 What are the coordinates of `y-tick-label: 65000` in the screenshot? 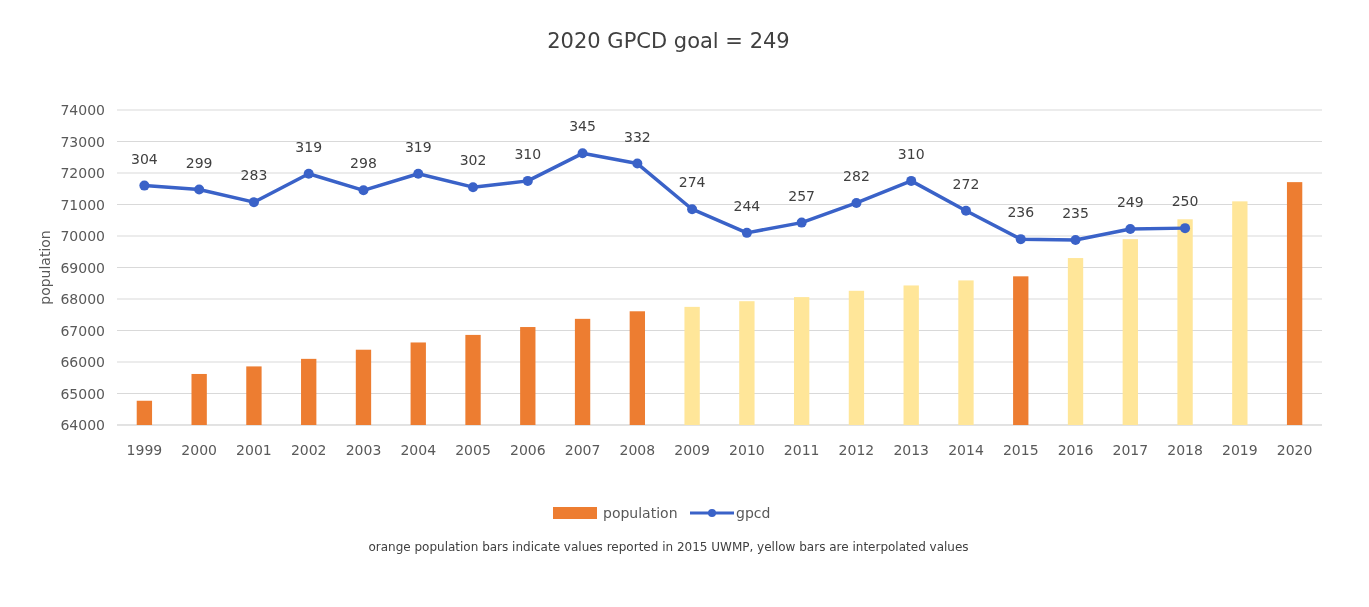 It's located at (82, 393).